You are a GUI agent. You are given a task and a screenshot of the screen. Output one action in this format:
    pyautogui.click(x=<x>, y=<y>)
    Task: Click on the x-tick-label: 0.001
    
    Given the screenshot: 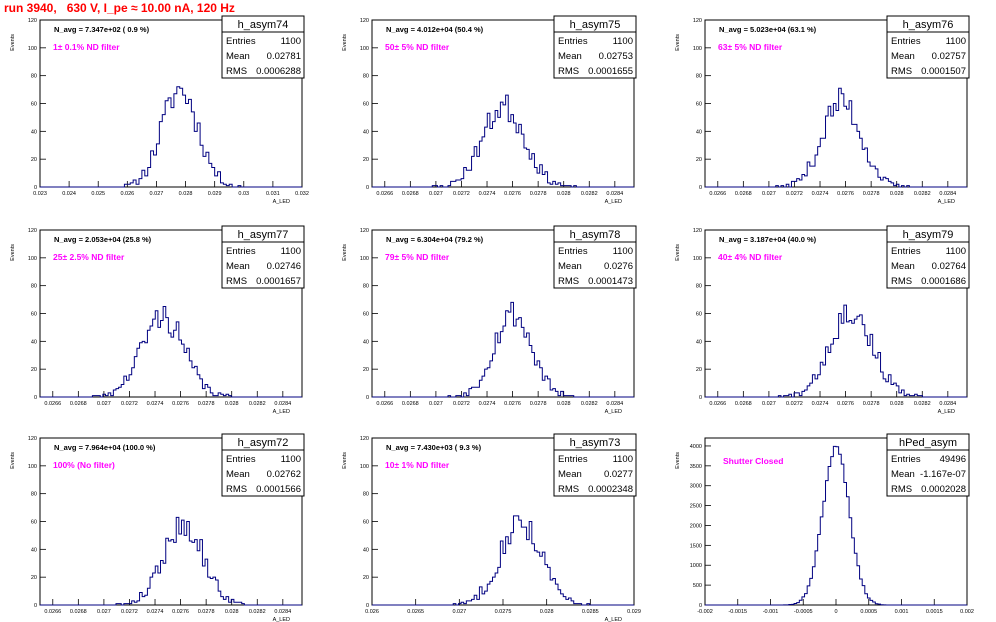 What is the action you would take?
    pyautogui.click(x=902, y=612)
    